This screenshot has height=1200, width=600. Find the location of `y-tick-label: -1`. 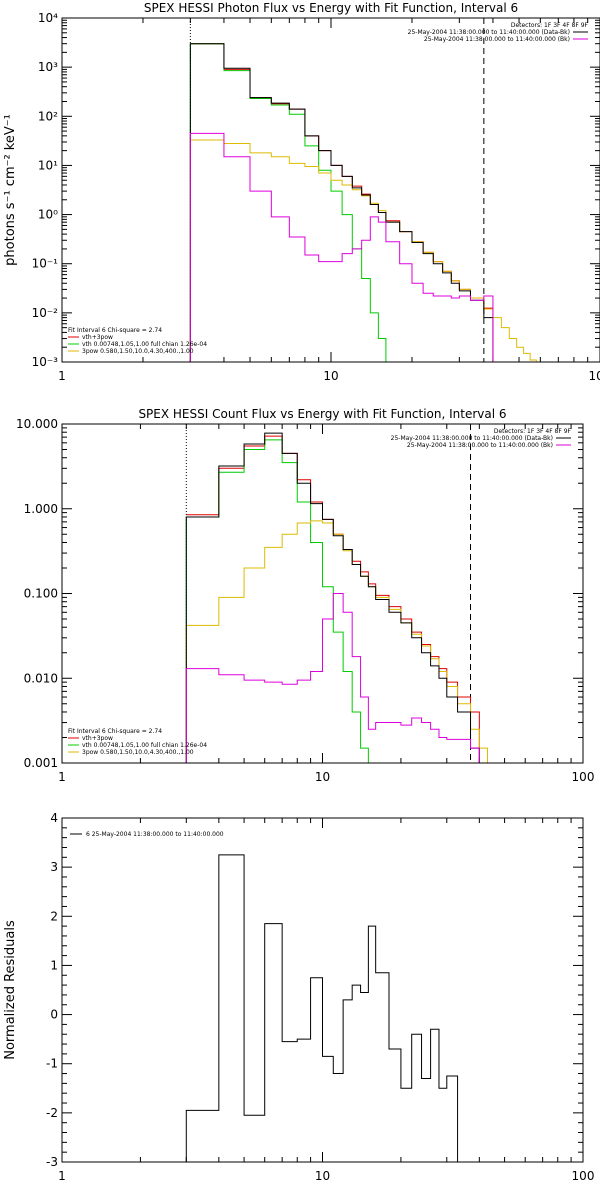

y-tick-label: -1 is located at coordinates (52, 1064).